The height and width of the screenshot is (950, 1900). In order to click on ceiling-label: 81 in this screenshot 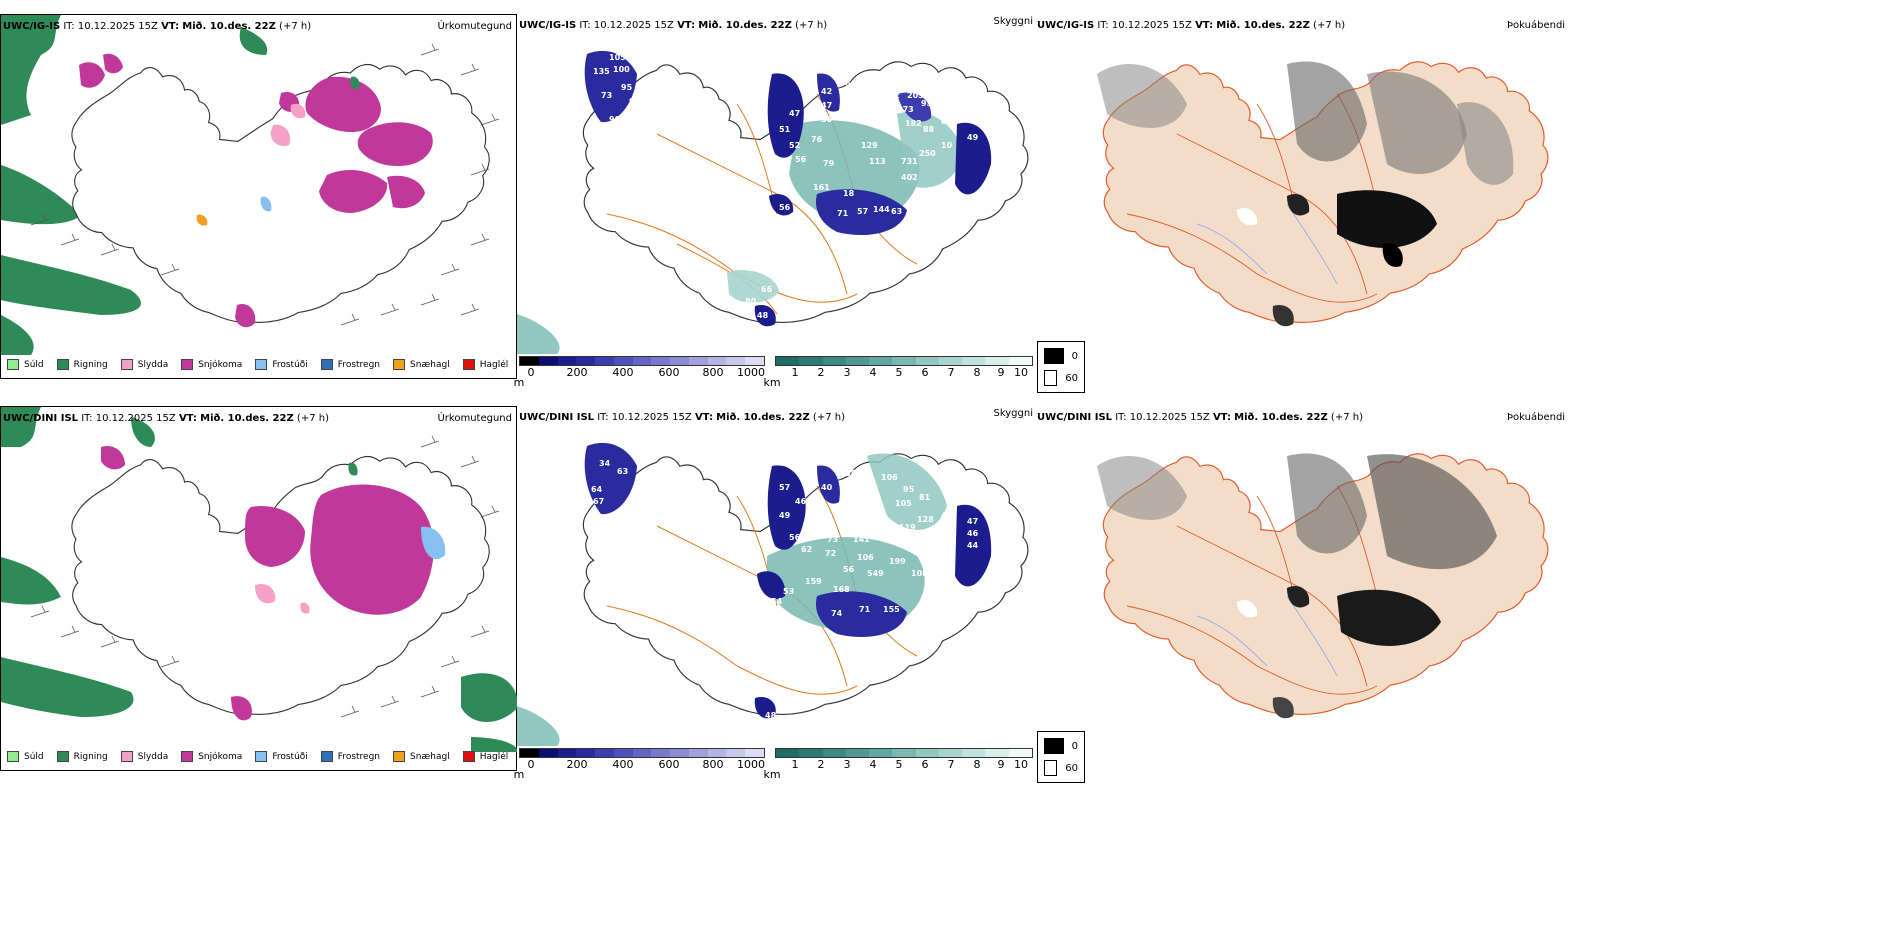, I will do `click(925, 497)`.